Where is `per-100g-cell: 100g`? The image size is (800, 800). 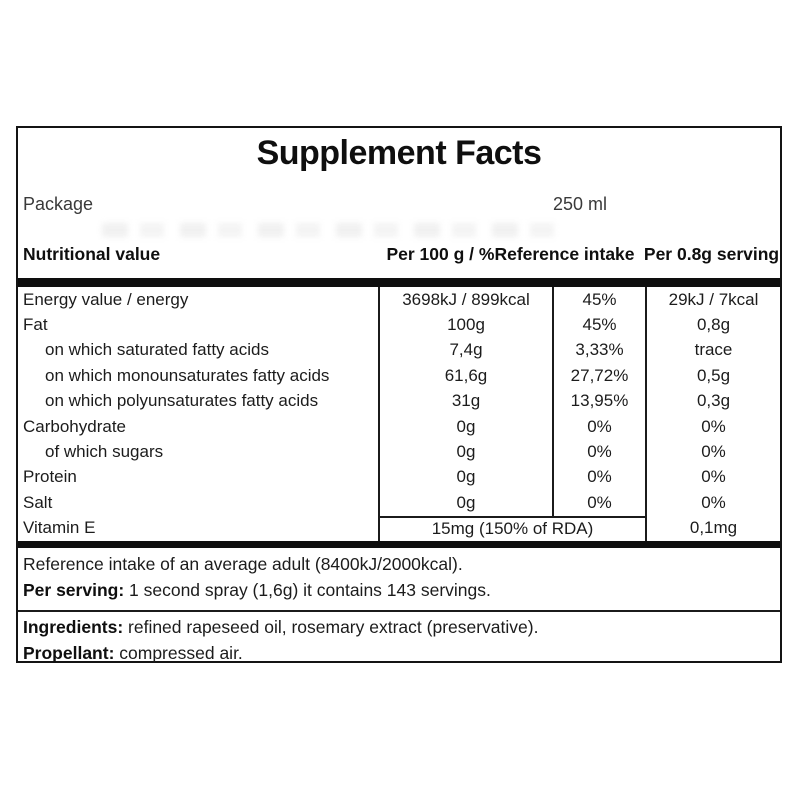
per-100g-cell: 100g is located at coordinates (465, 325).